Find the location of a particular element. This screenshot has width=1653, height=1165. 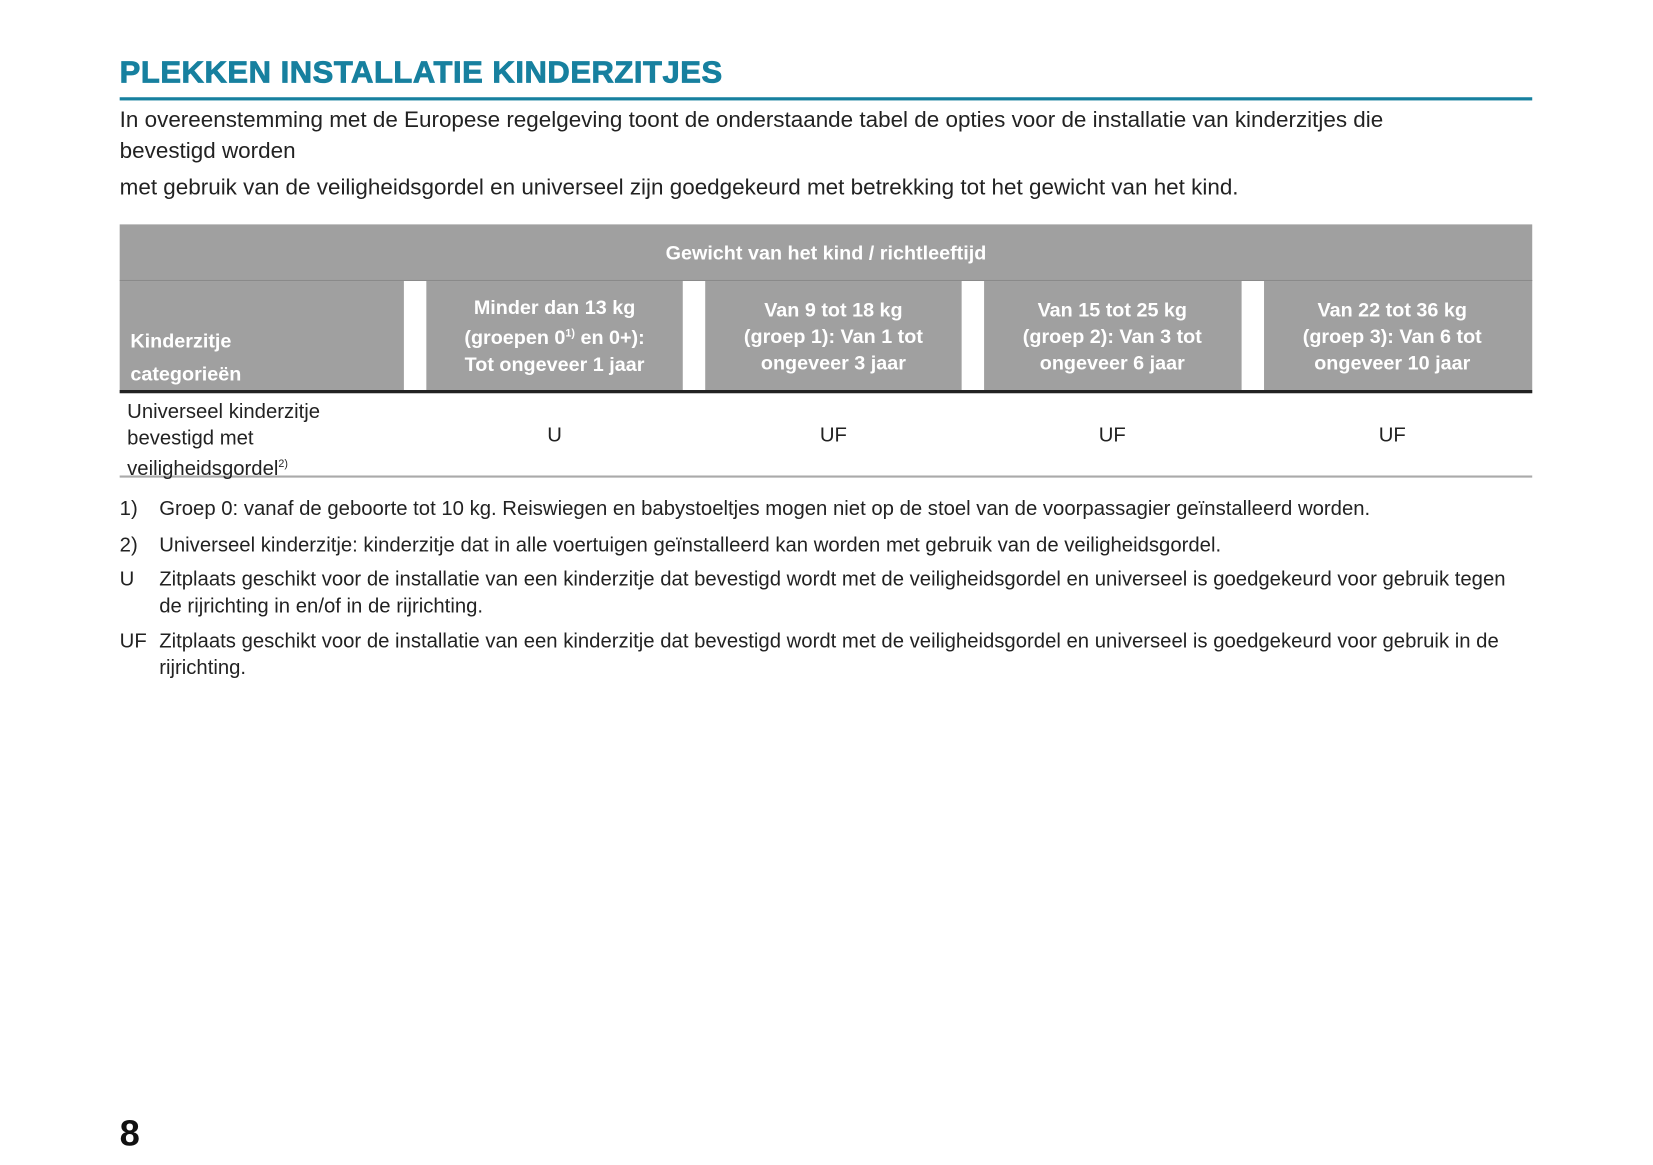

header-line: (groep 1): Van 1 tot is located at coordinates (833, 335).